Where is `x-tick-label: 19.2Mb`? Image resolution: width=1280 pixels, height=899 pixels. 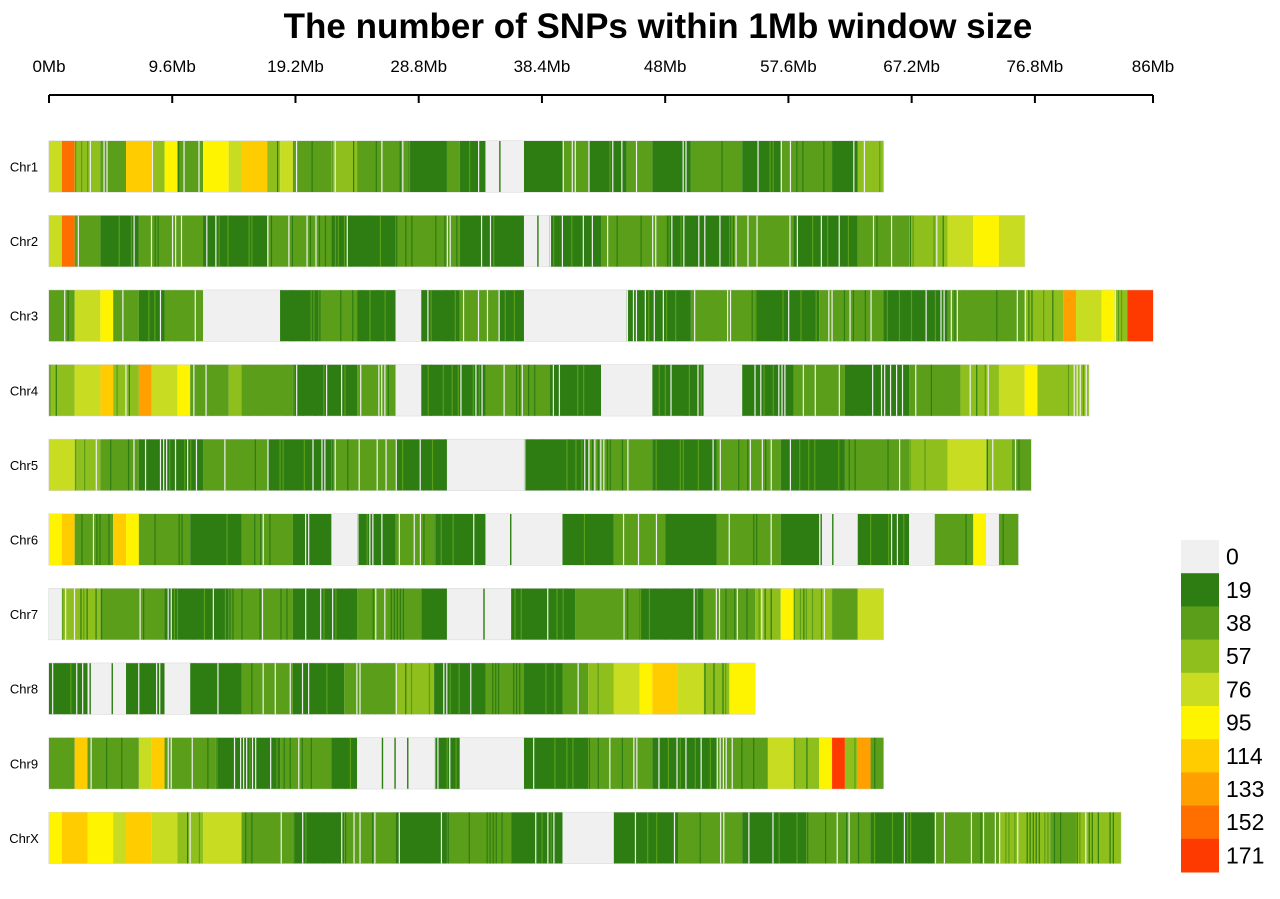 x-tick-label: 19.2Mb is located at coordinates (295, 66).